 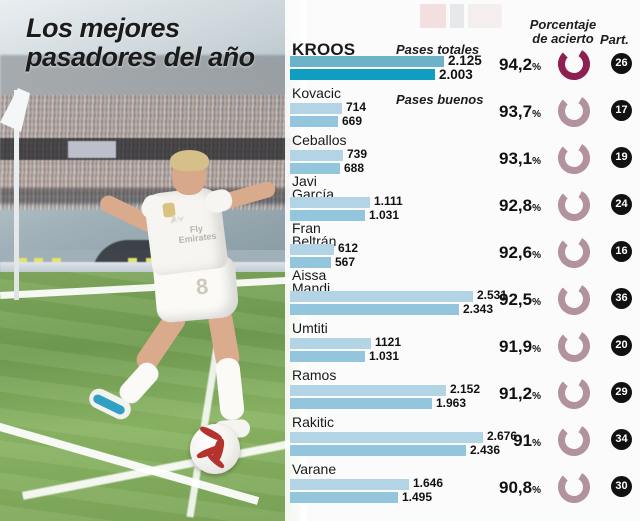 What do you see at coordinates (317, 93) in the screenshot?
I see `player-name: Kovacic` at bounding box center [317, 93].